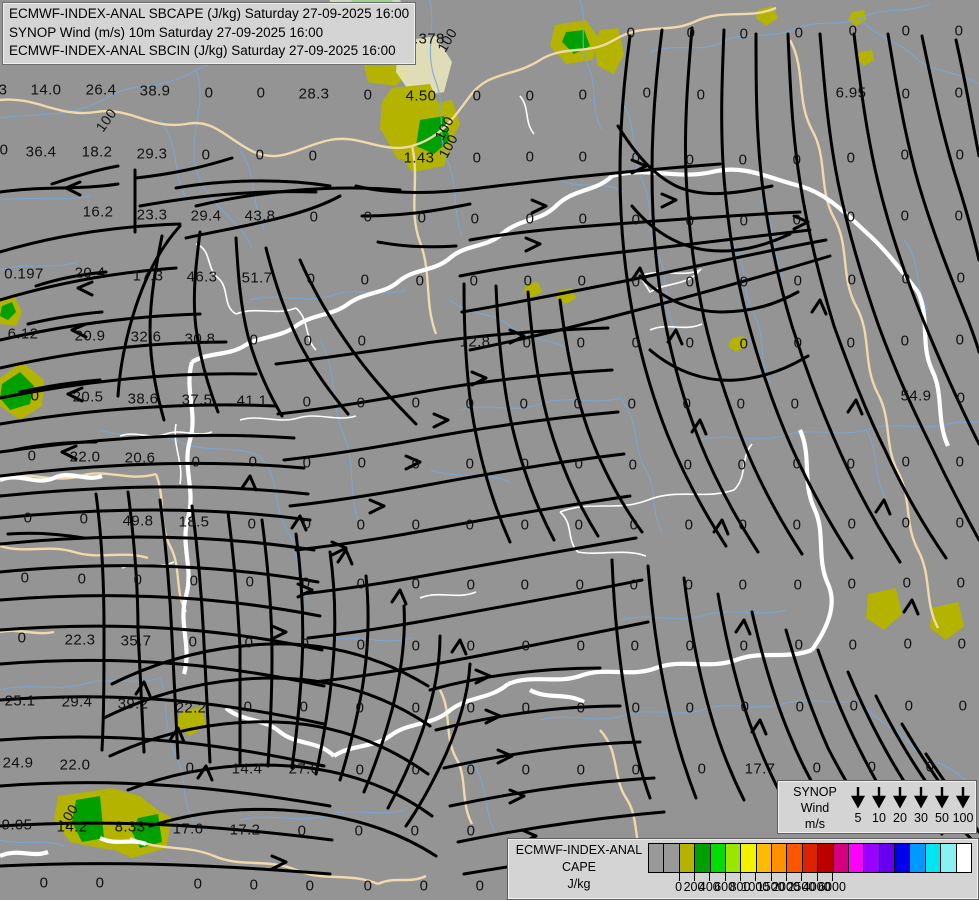 The width and height of the screenshot is (979, 900). I want to click on station-value: 35.7, so click(136, 641).